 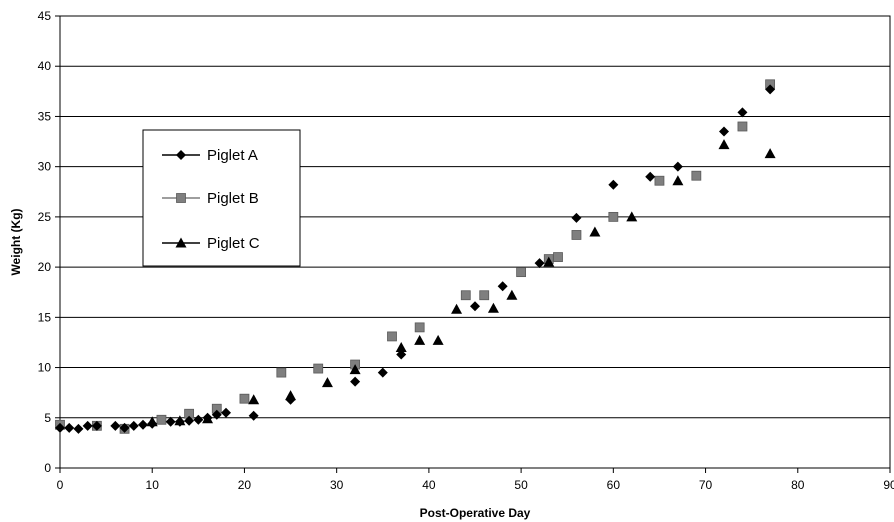 What do you see at coordinates (45, 66) in the screenshot?
I see `y-tick-label: 40` at bounding box center [45, 66].